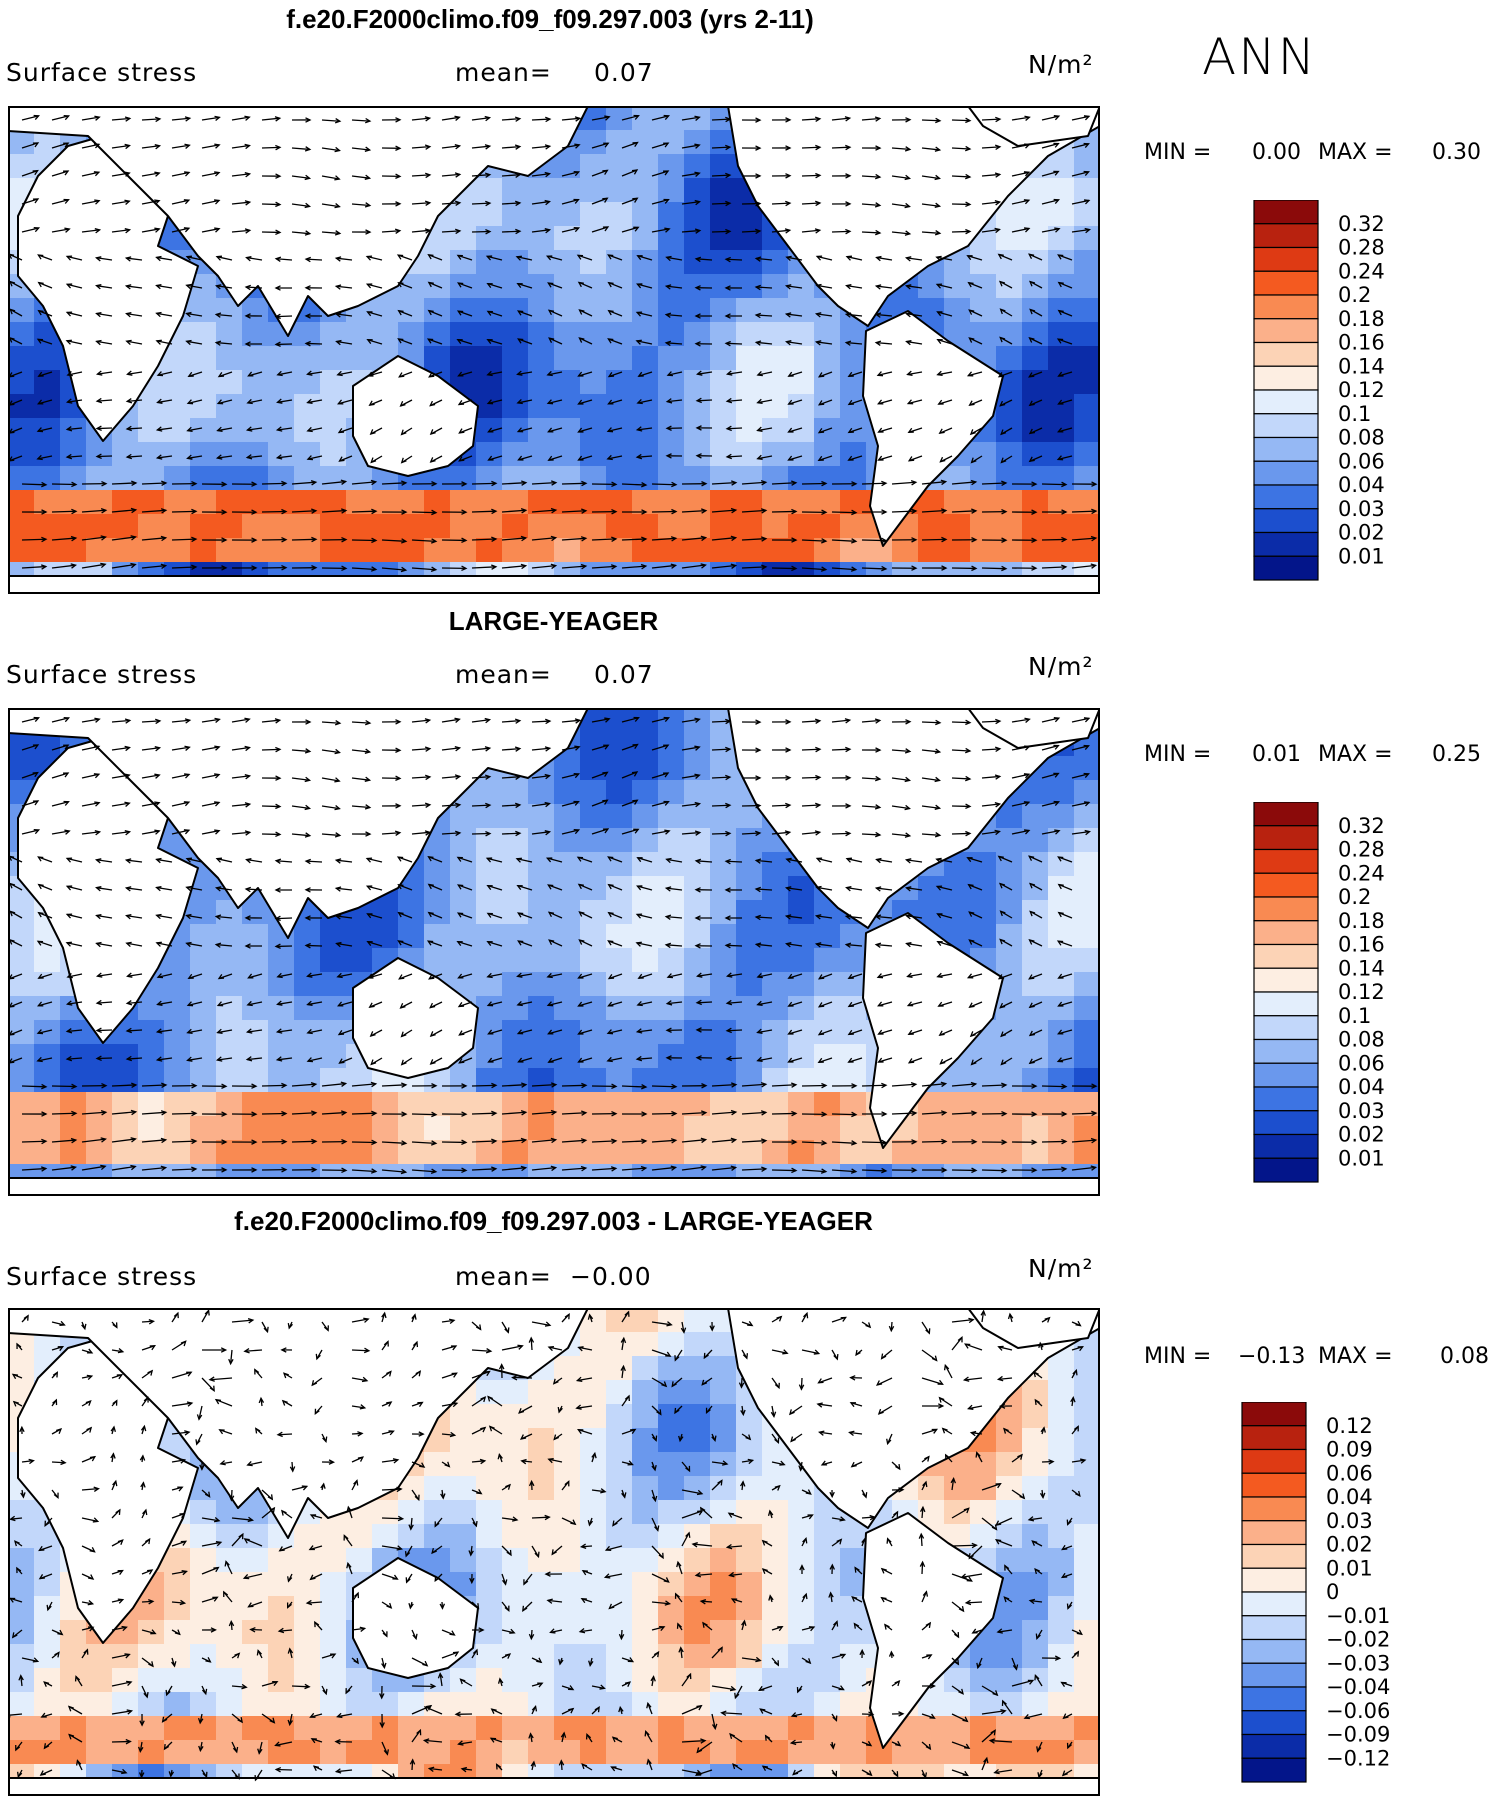 This screenshot has height=1809, width=1498. What do you see at coordinates (1354, 414) in the screenshot?
I see `colorbar-tick-label: 0.1` at bounding box center [1354, 414].